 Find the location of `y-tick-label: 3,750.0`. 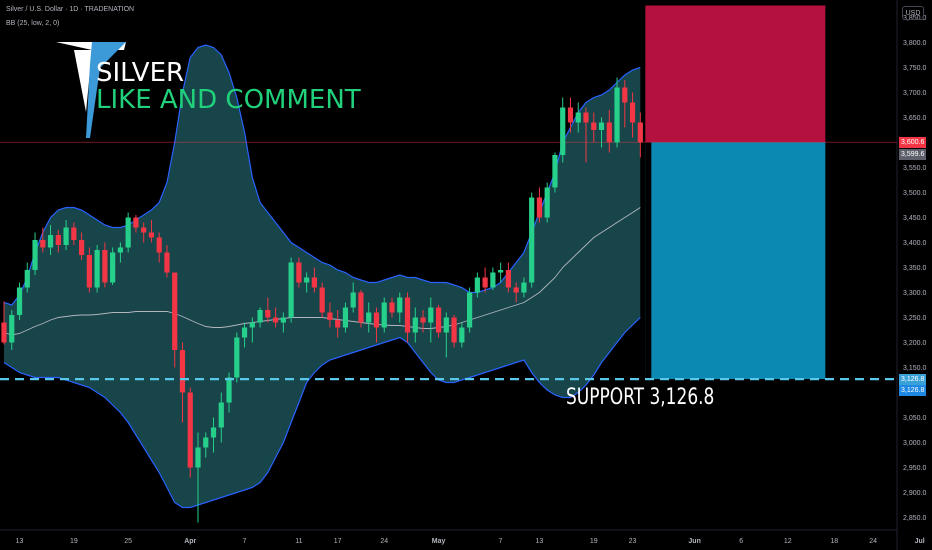

y-tick-label: 3,750.0 is located at coordinates (914, 68).